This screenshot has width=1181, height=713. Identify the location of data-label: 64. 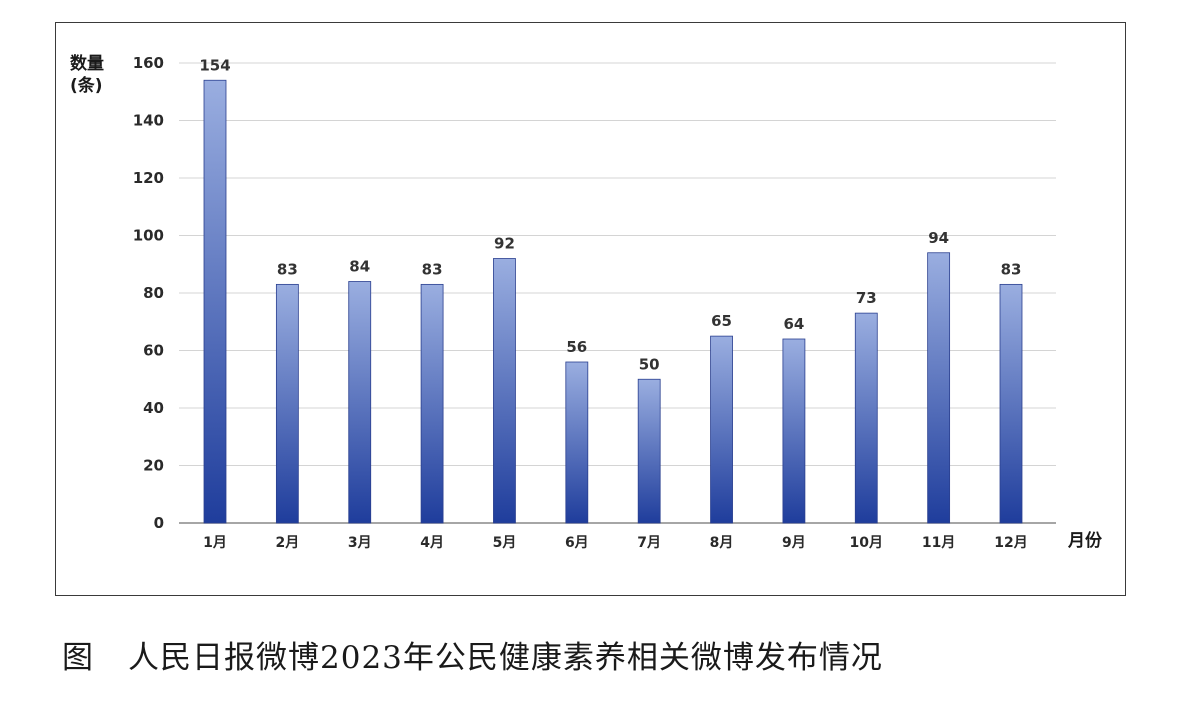
(793, 324).